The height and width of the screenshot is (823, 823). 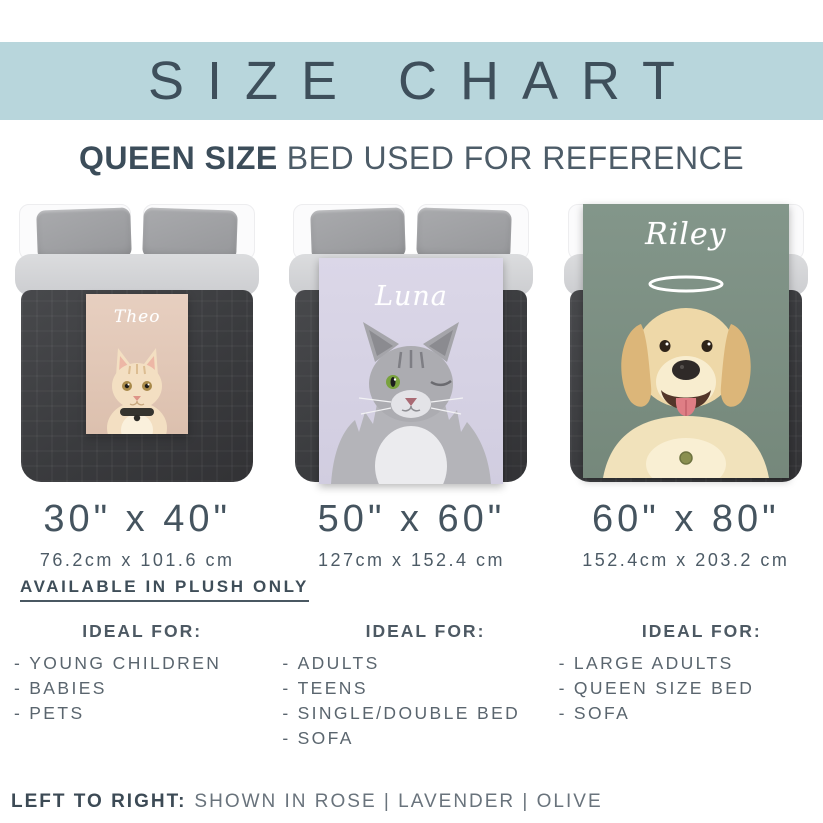 I want to click on list-item-label: LARGE ADULTS, so click(x=653, y=663).